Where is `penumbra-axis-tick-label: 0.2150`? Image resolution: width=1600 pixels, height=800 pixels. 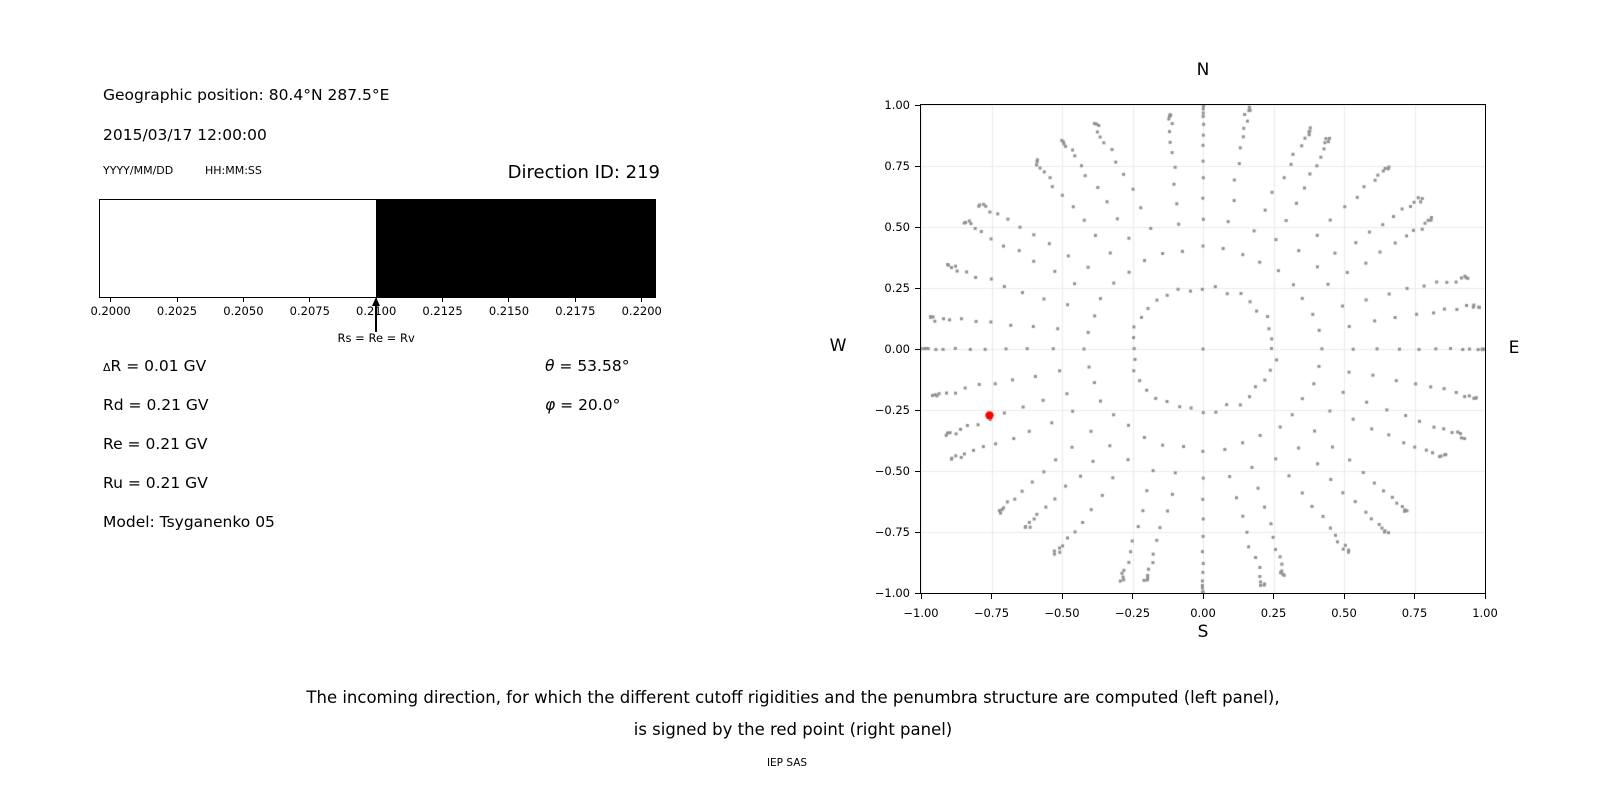
penumbra-axis-tick-label: 0.2150 is located at coordinates (509, 311).